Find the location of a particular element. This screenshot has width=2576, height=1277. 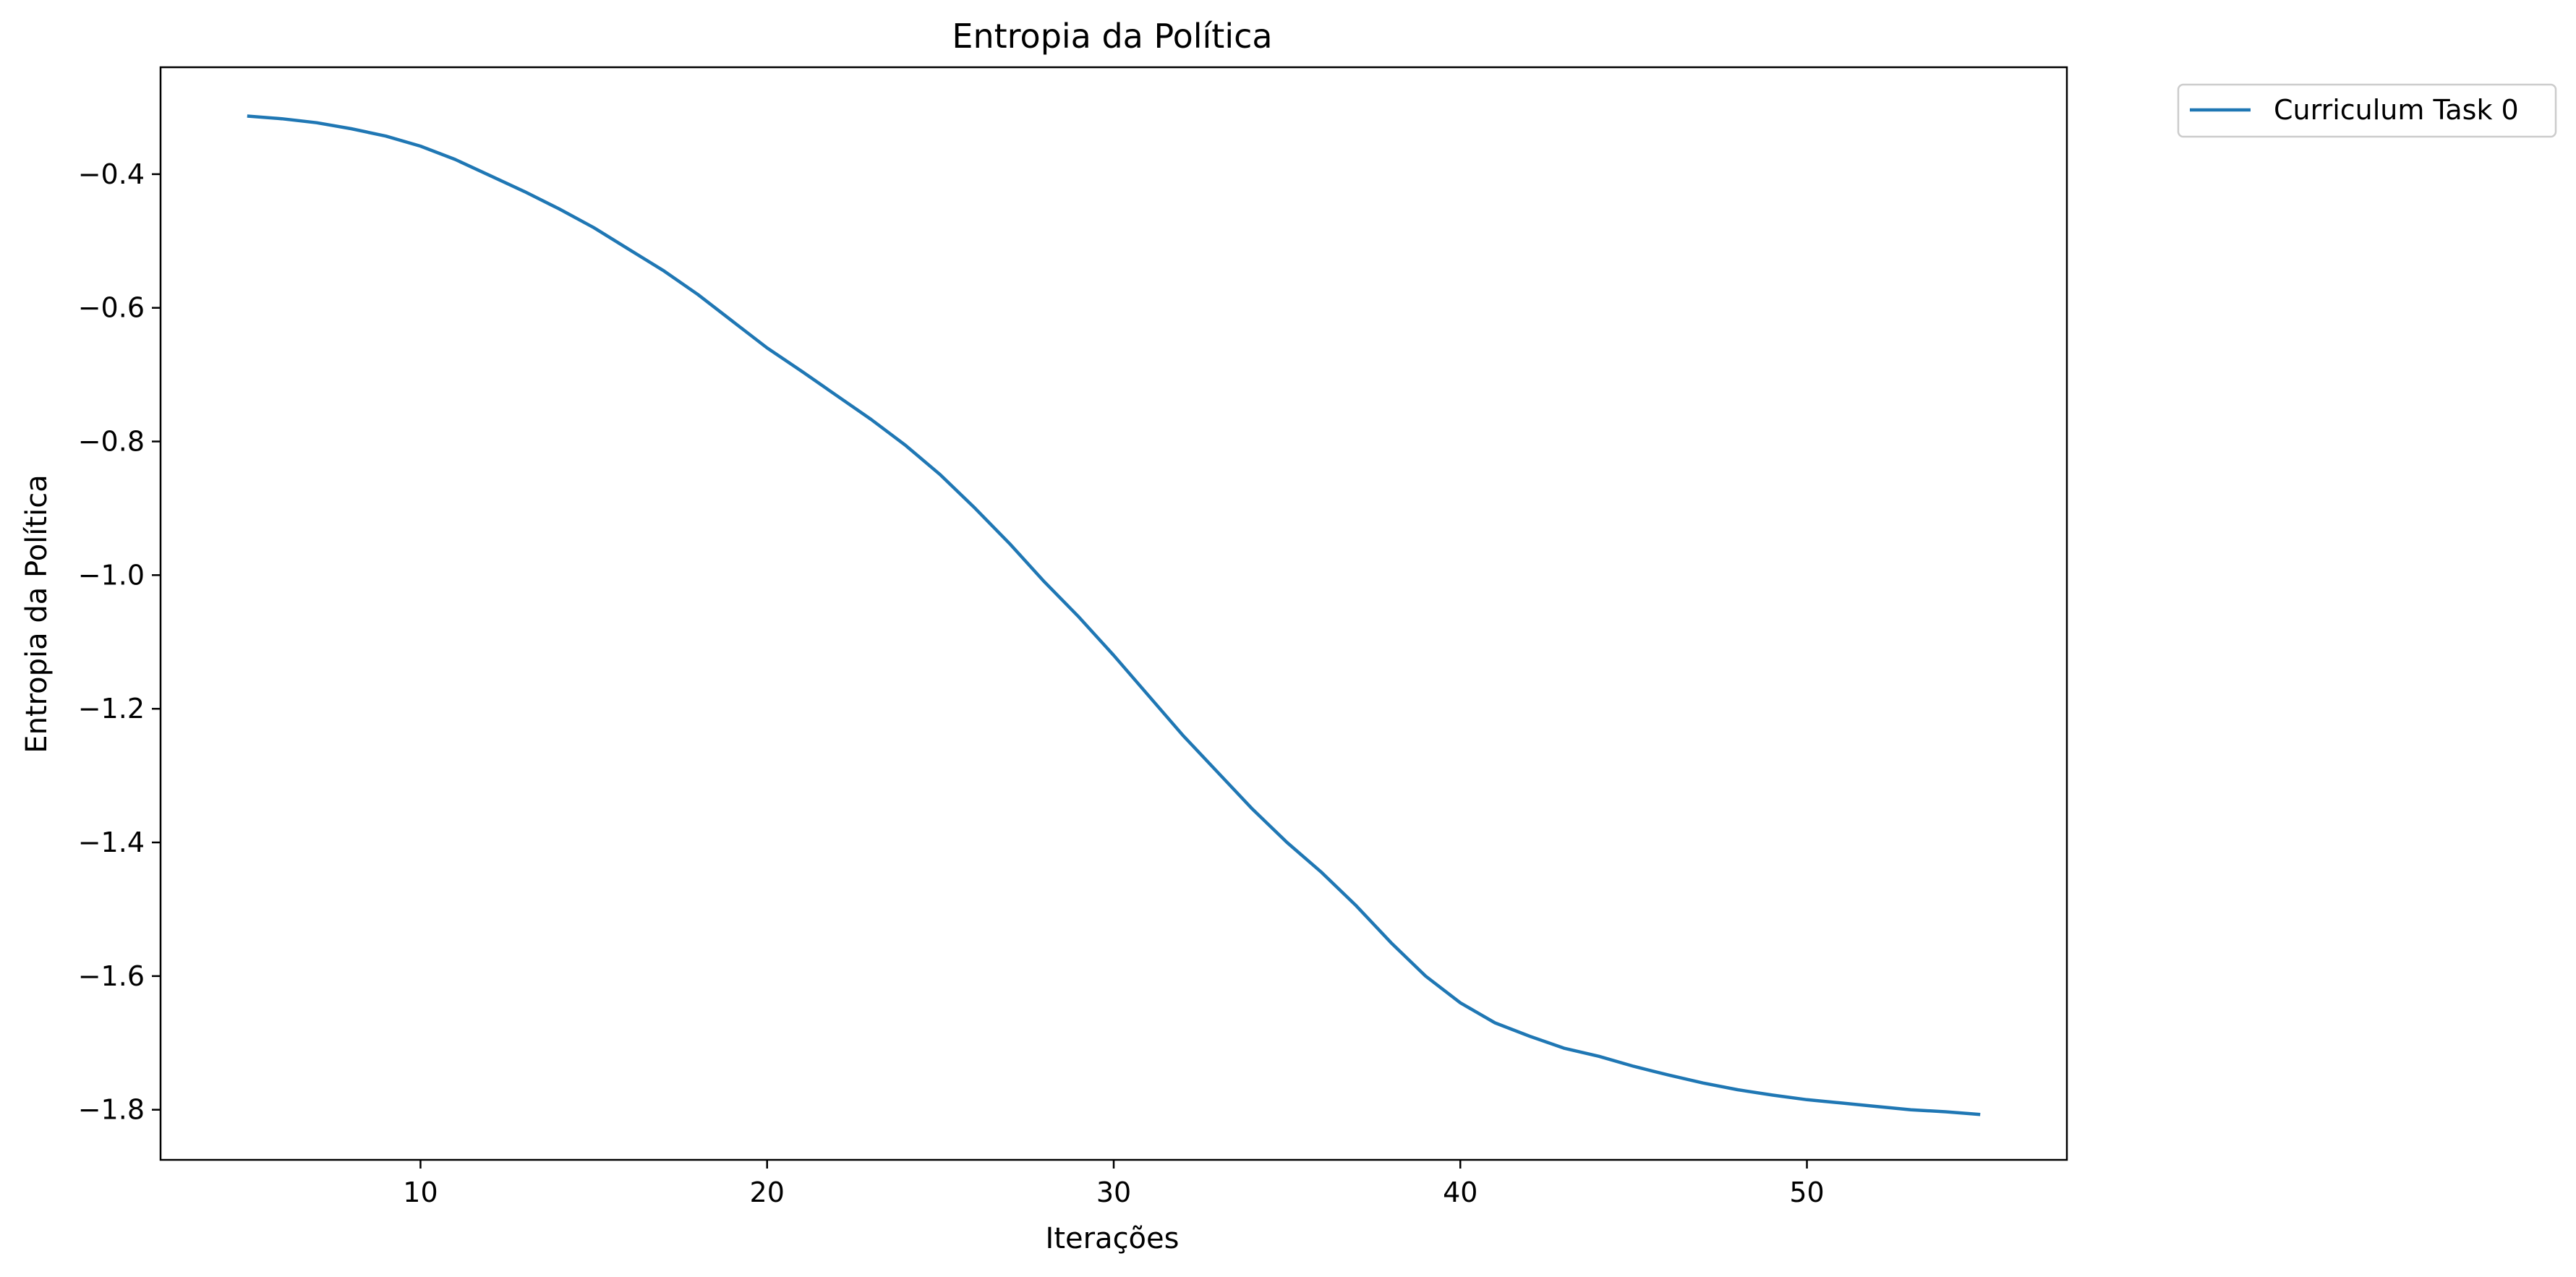

x-axis-label: Iterações is located at coordinates (1113, 1238).